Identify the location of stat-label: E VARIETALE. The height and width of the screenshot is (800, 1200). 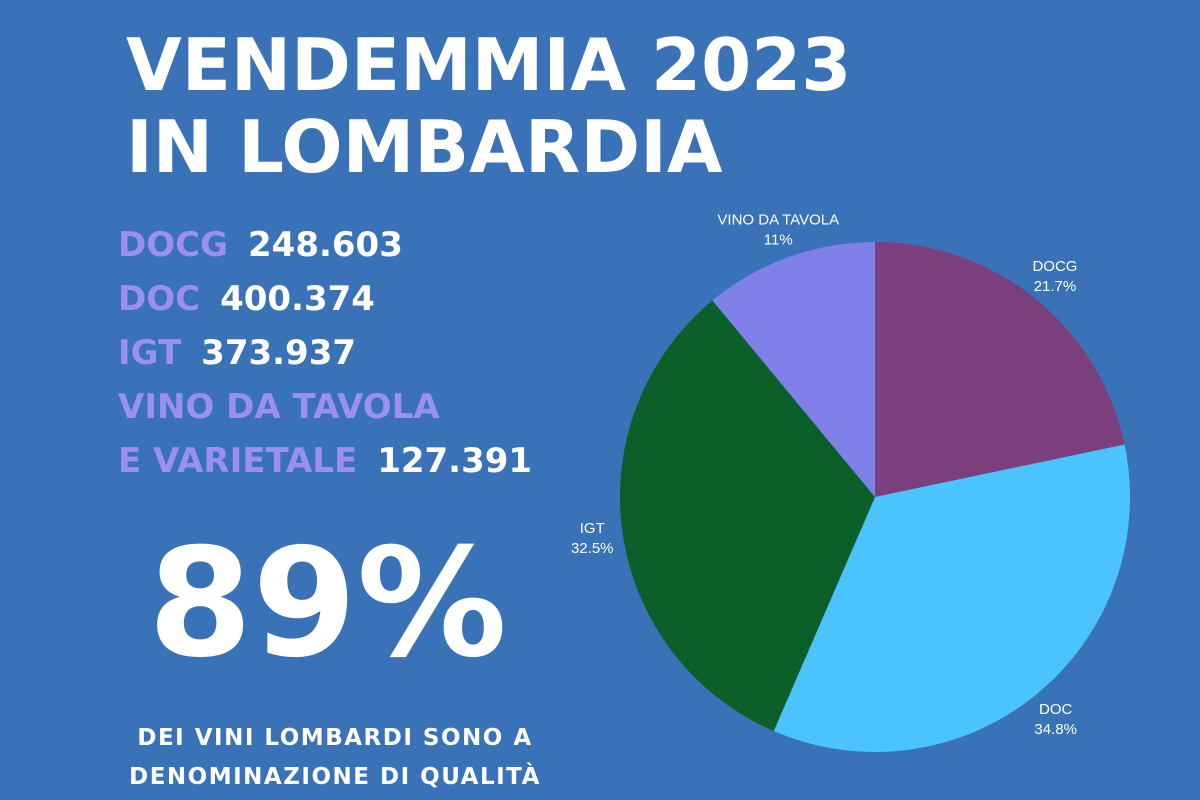
(237, 461).